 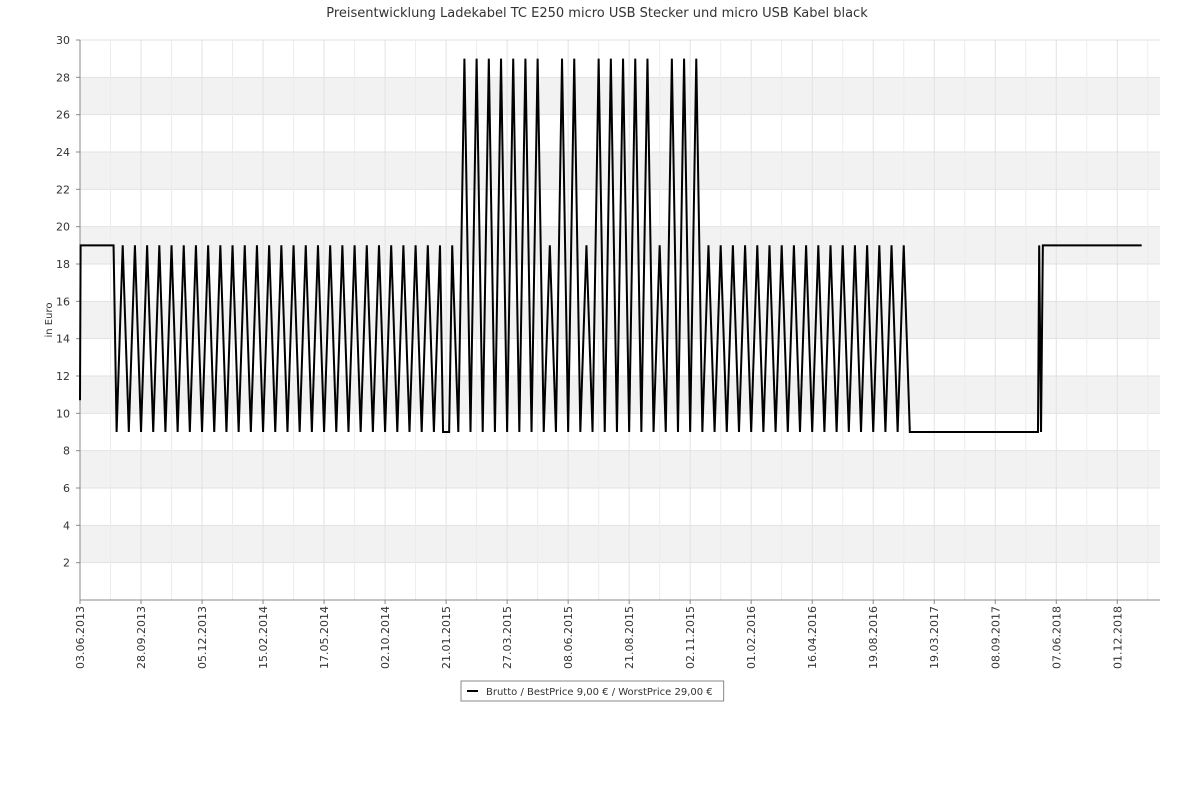 I want to click on x-tick-label: 05.12.2013, so click(x=202, y=637).